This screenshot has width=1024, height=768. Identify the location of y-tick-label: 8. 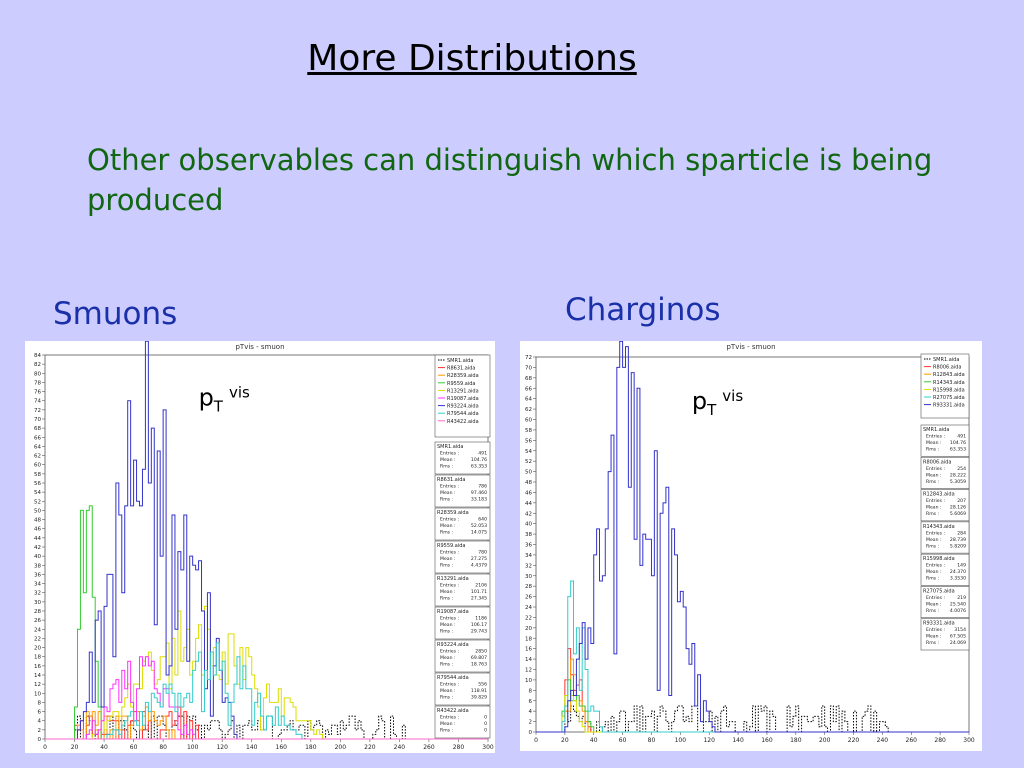
(531, 691).